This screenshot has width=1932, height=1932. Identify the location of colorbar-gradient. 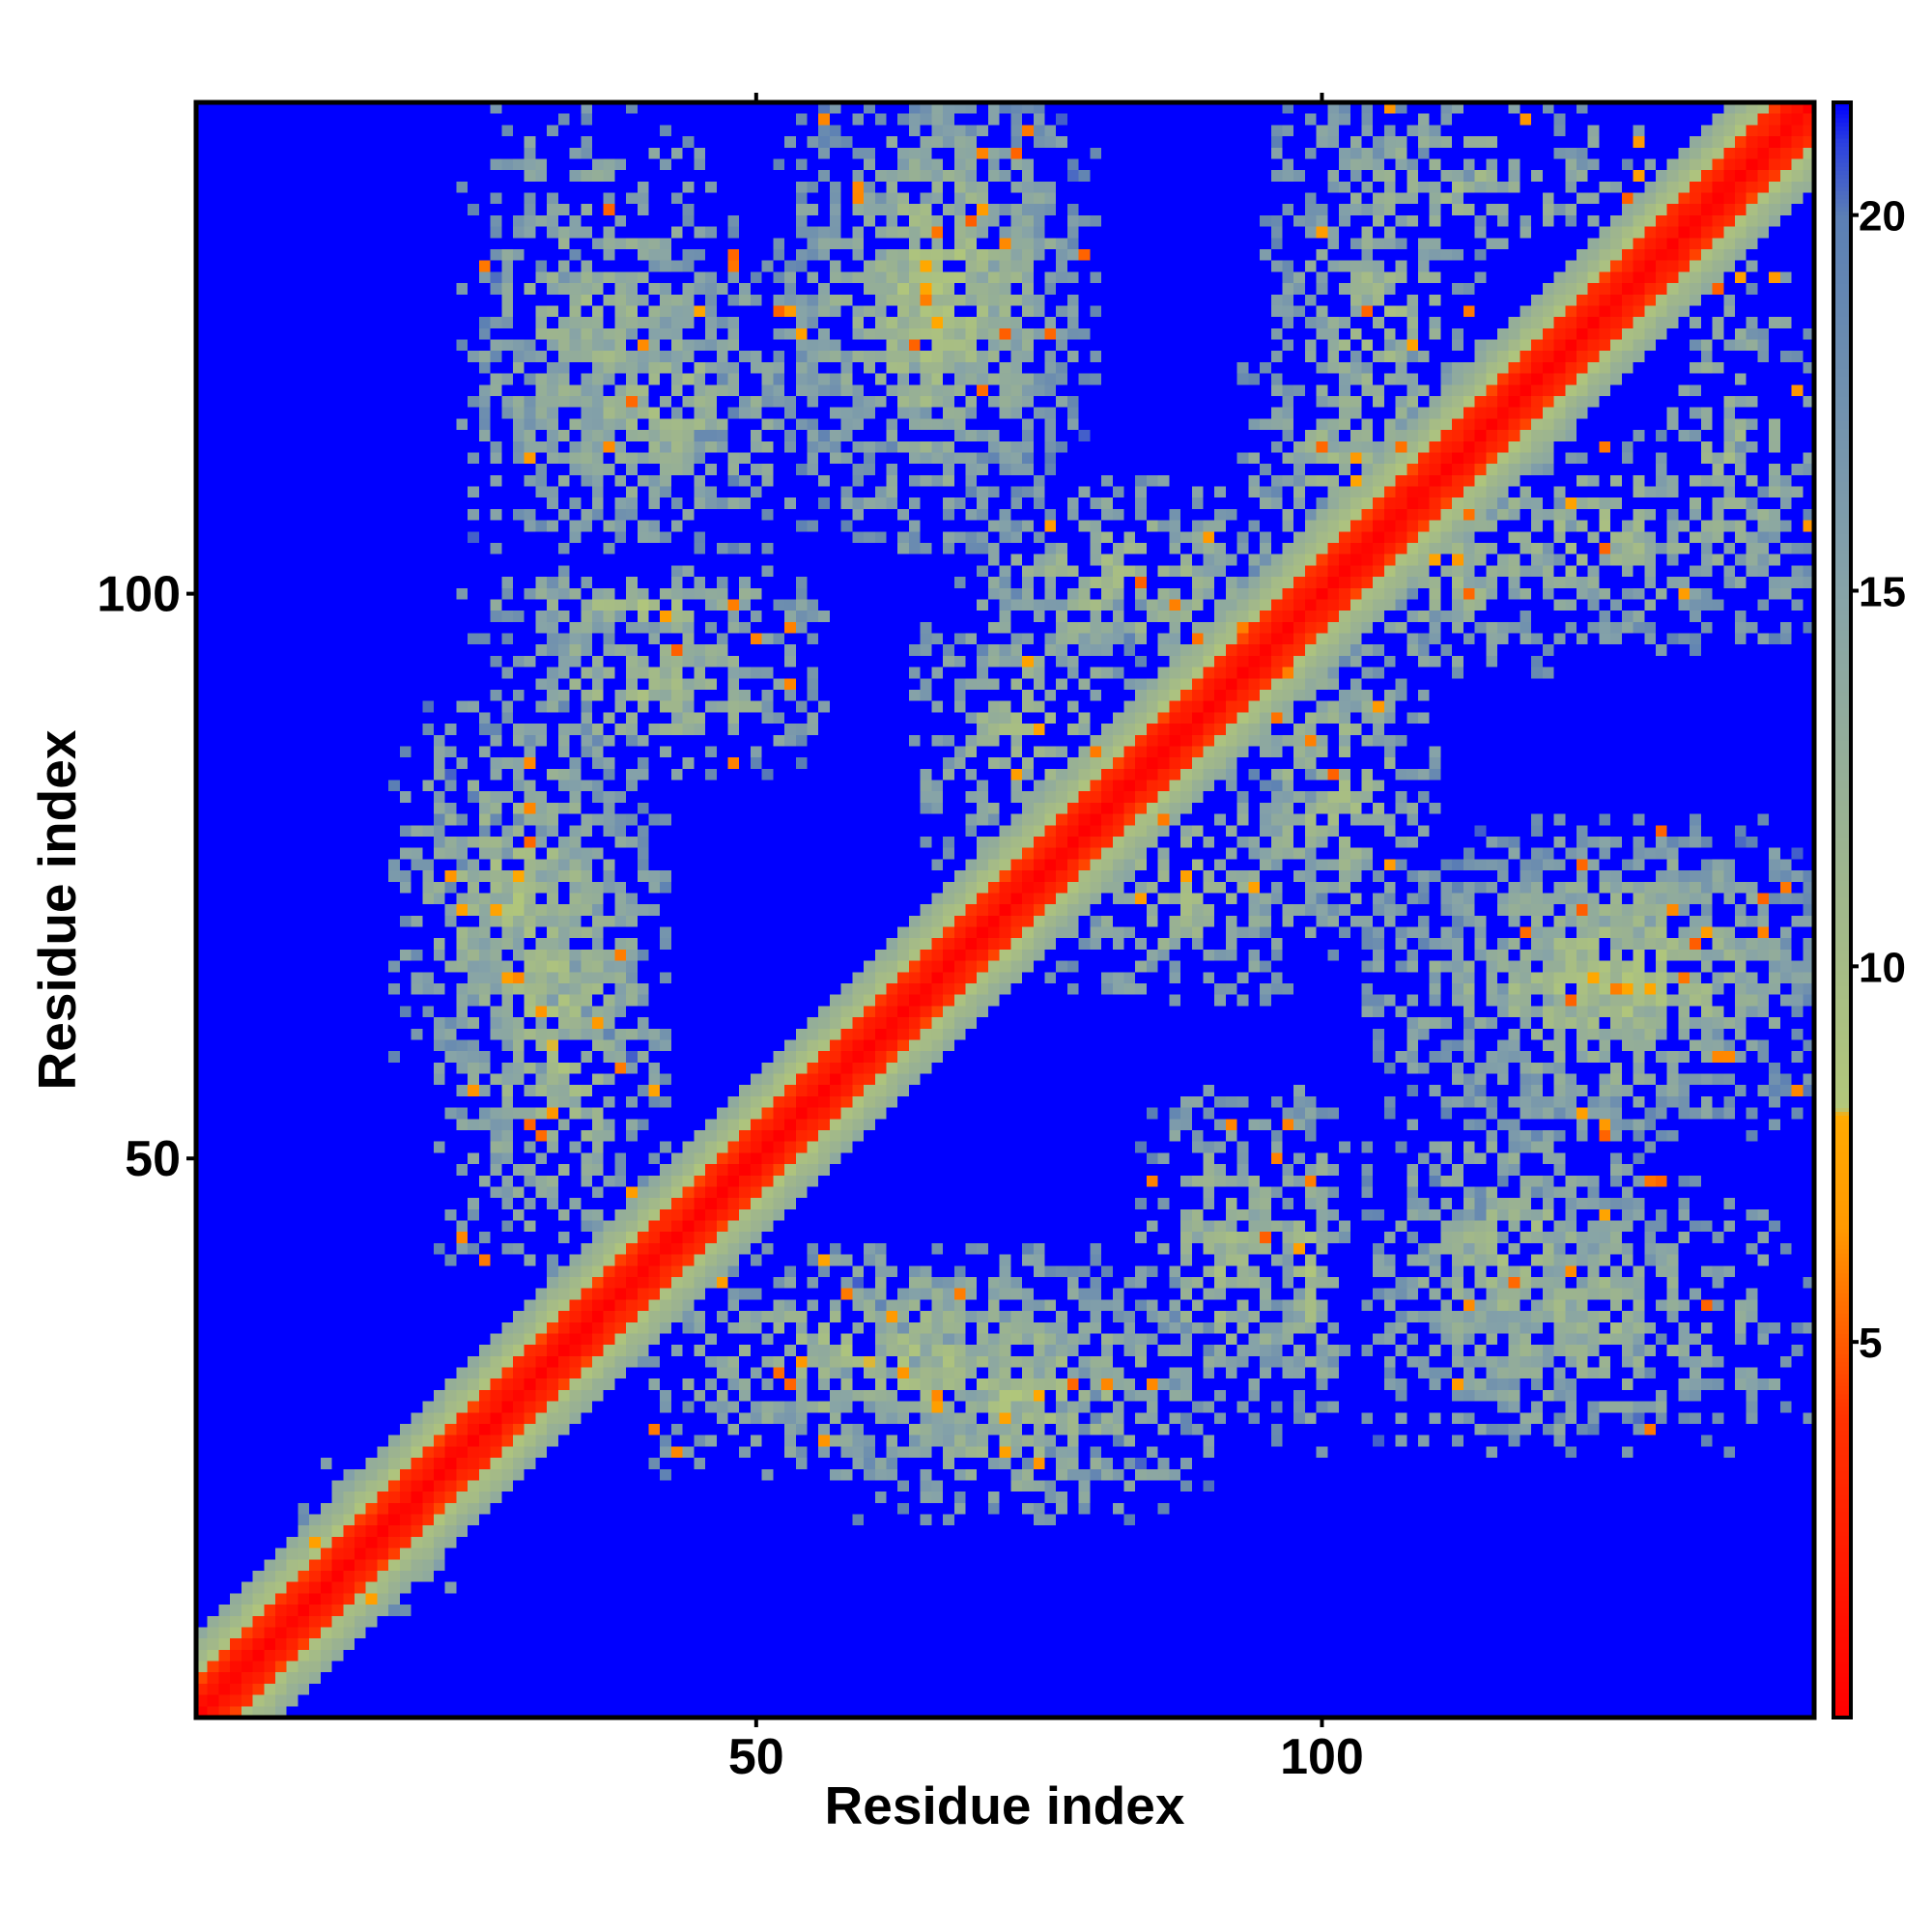
(1842, 910).